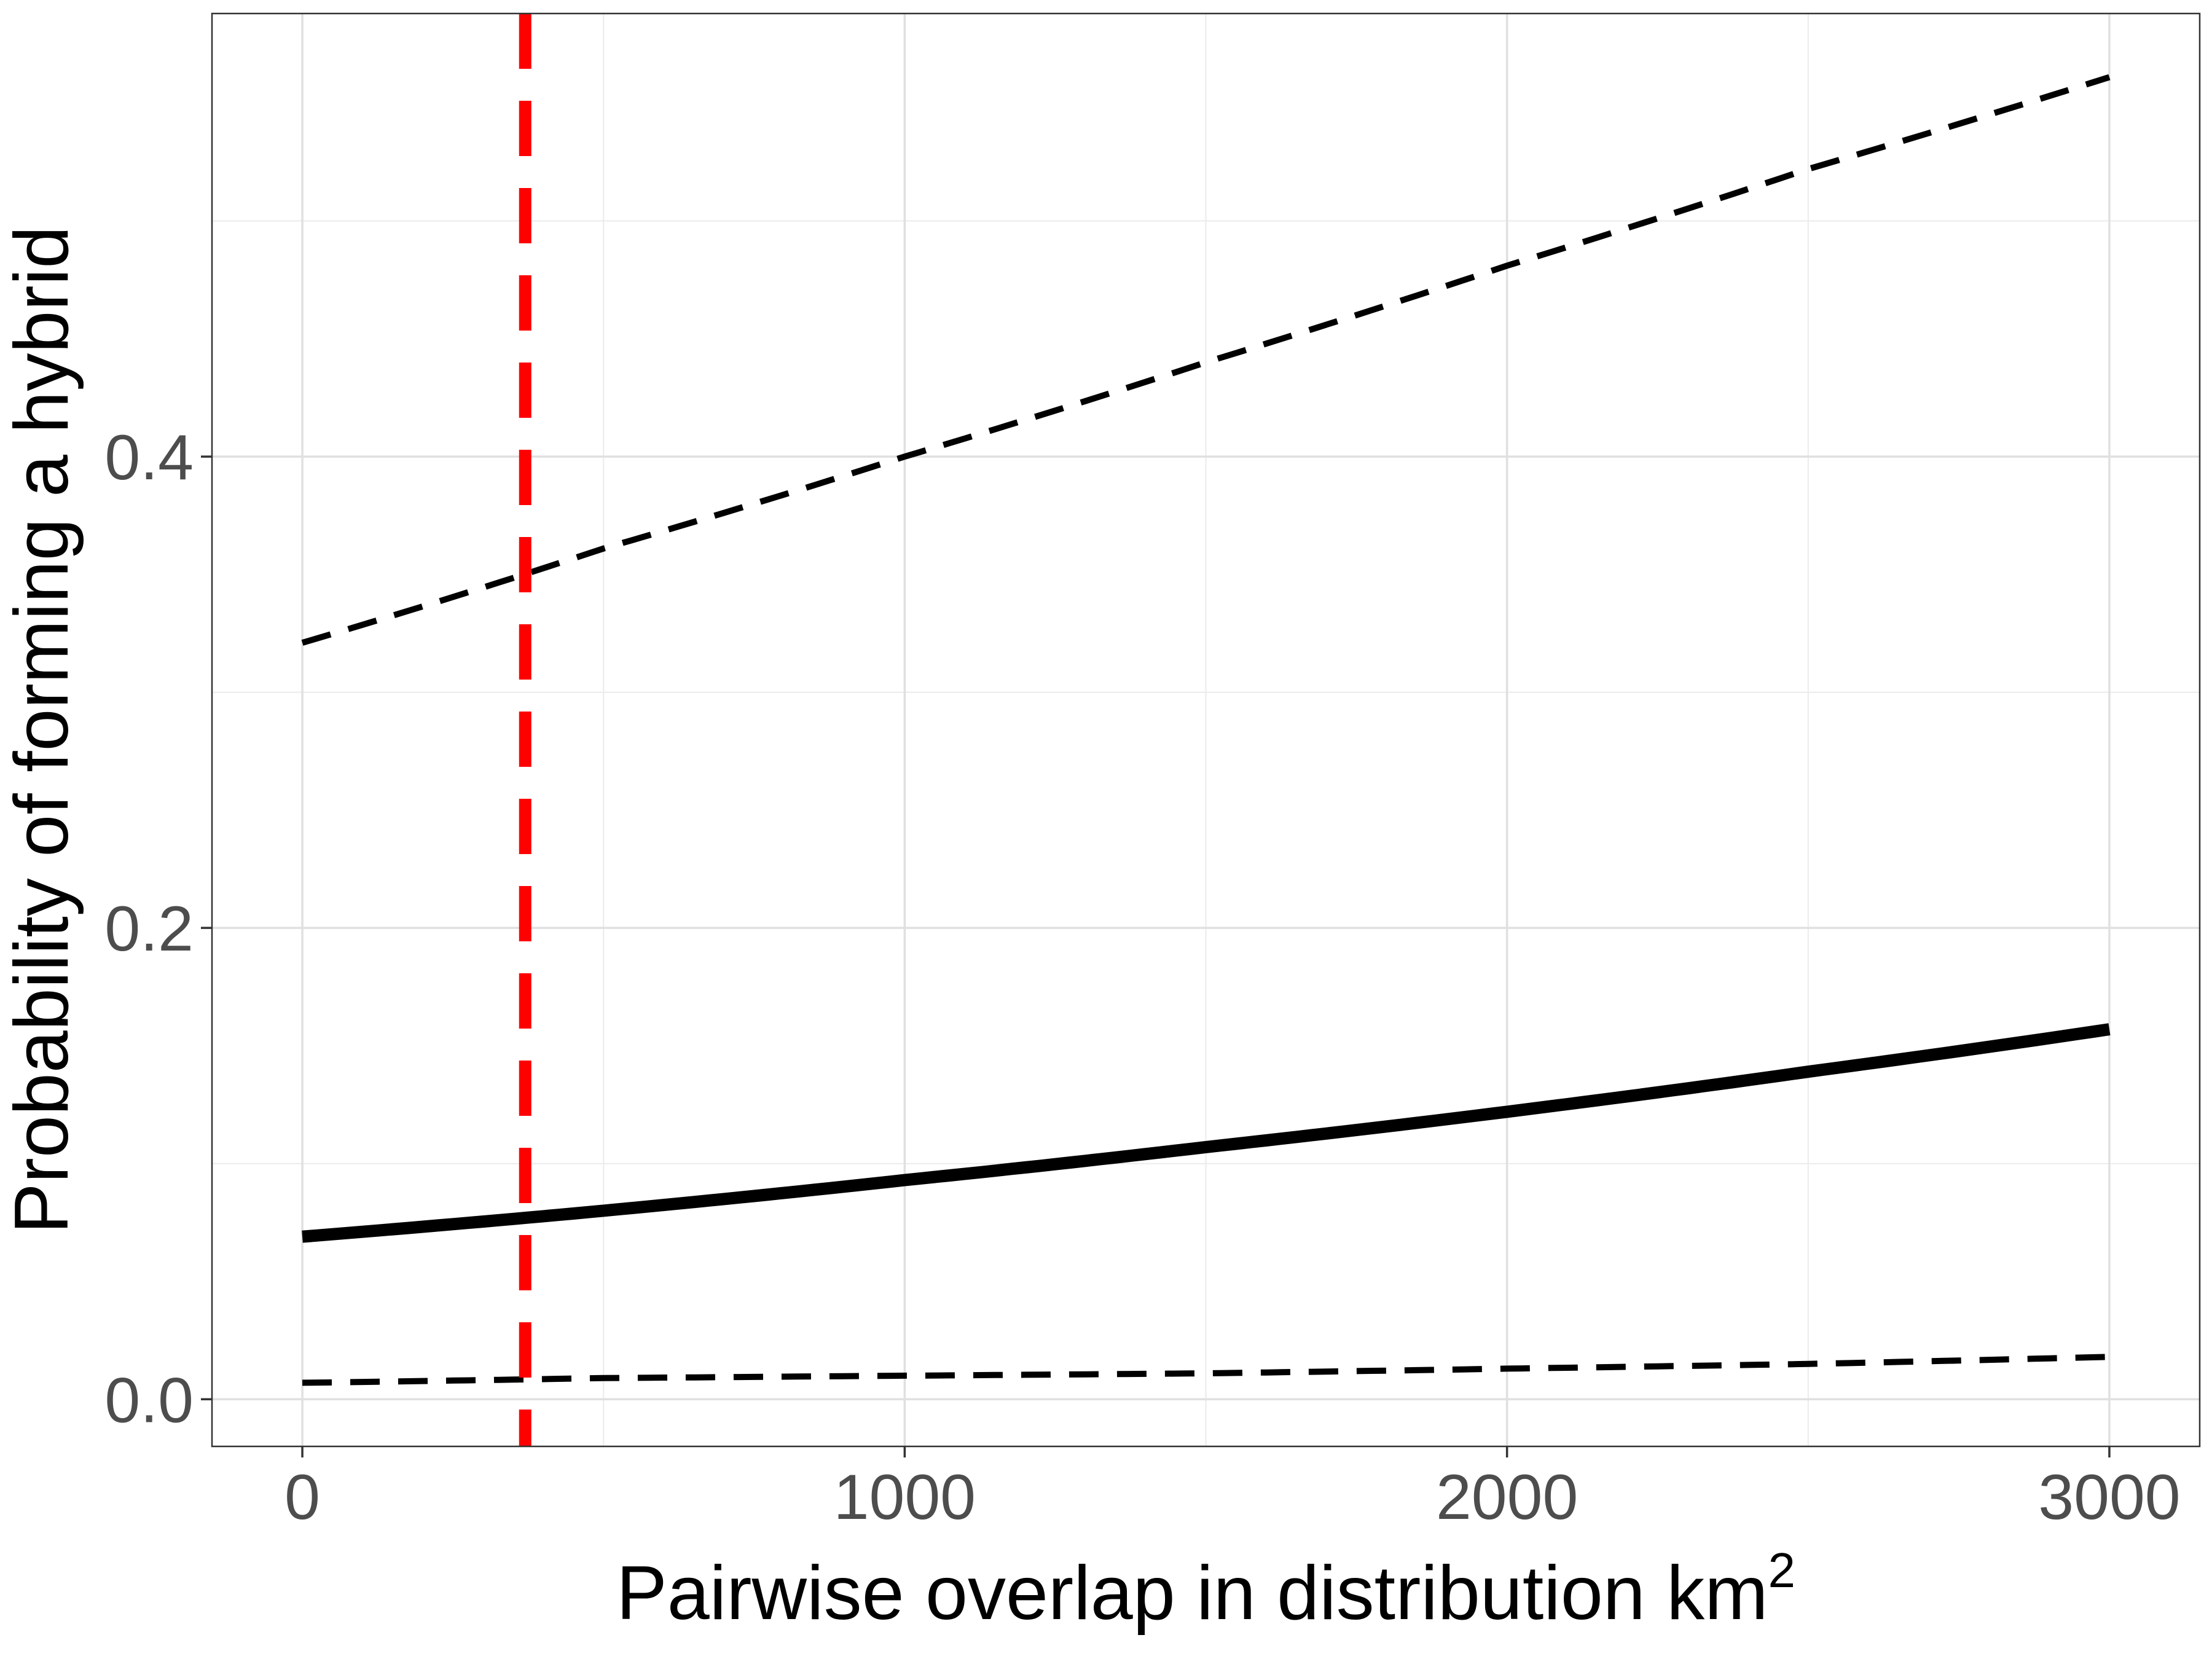 This screenshot has width=2212, height=1659. I want to click on y-tick-label: 0.4, so click(149, 457).